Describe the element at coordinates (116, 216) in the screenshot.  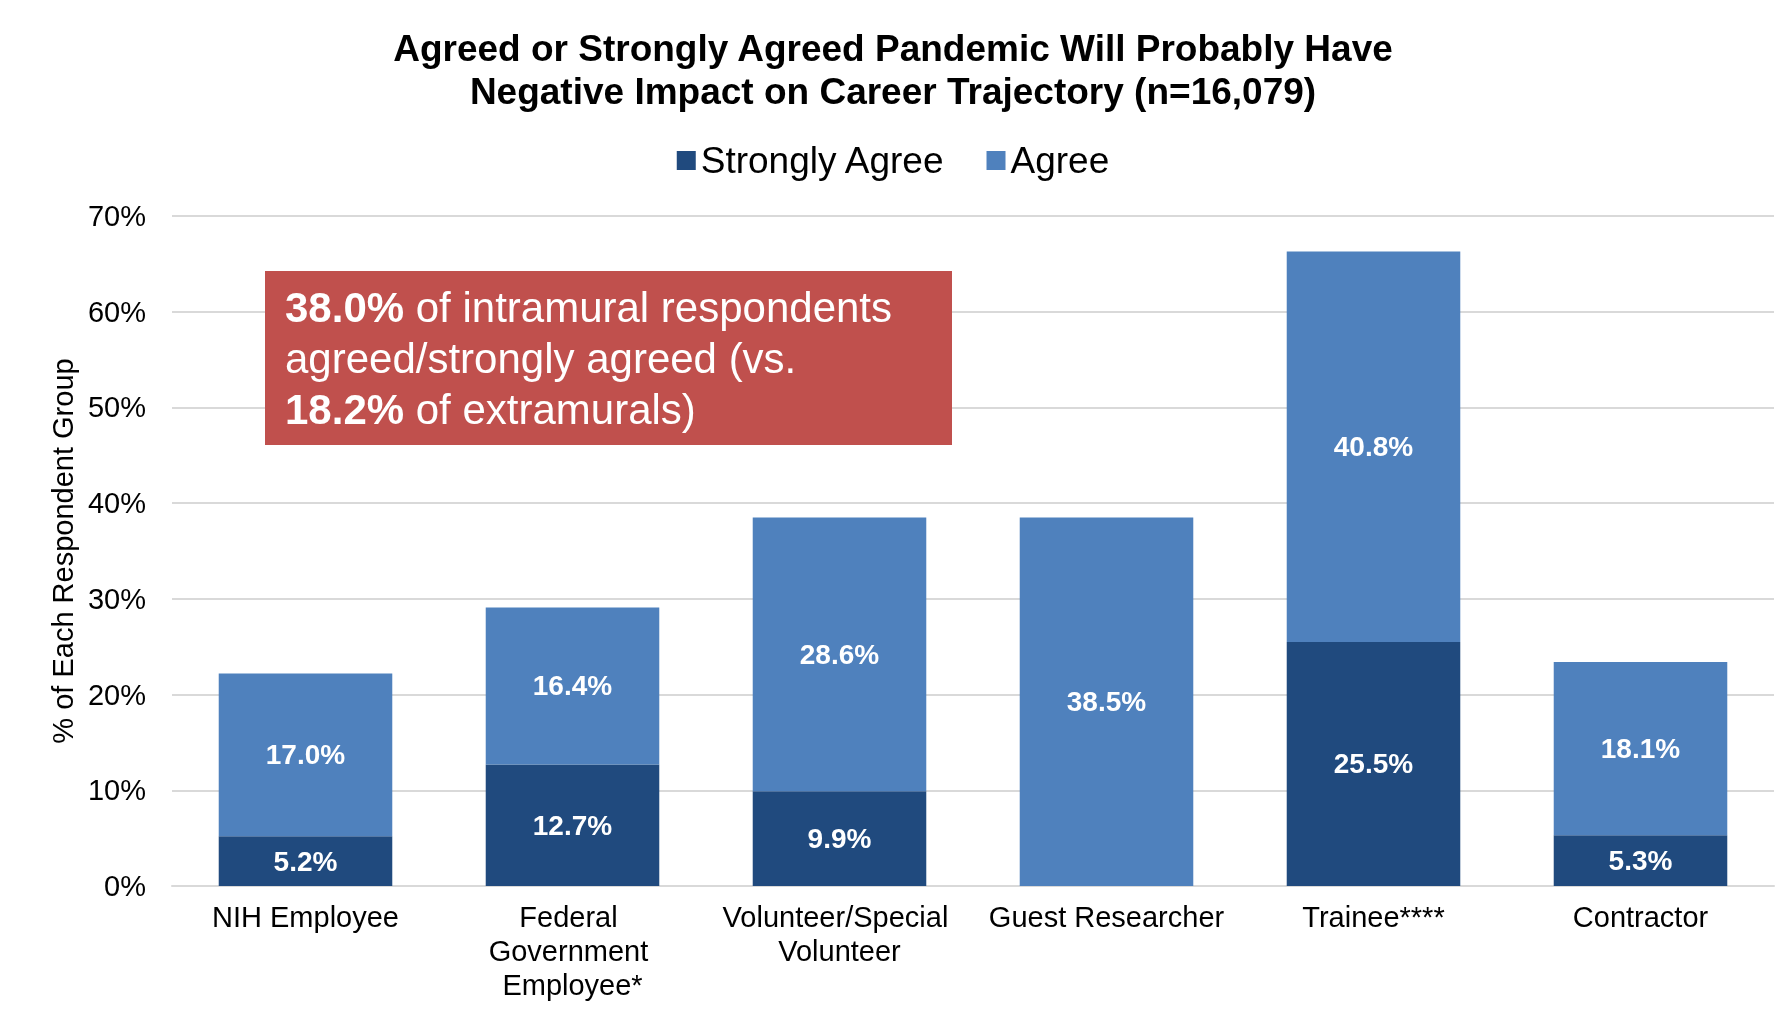
I see `y-tick-label: 70%` at that location.